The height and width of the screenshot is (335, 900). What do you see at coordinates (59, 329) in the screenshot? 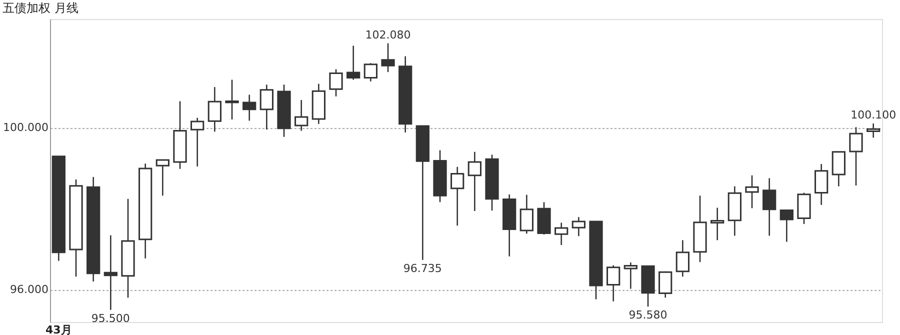
I see `x-tick-label: 43月` at bounding box center [59, 329].